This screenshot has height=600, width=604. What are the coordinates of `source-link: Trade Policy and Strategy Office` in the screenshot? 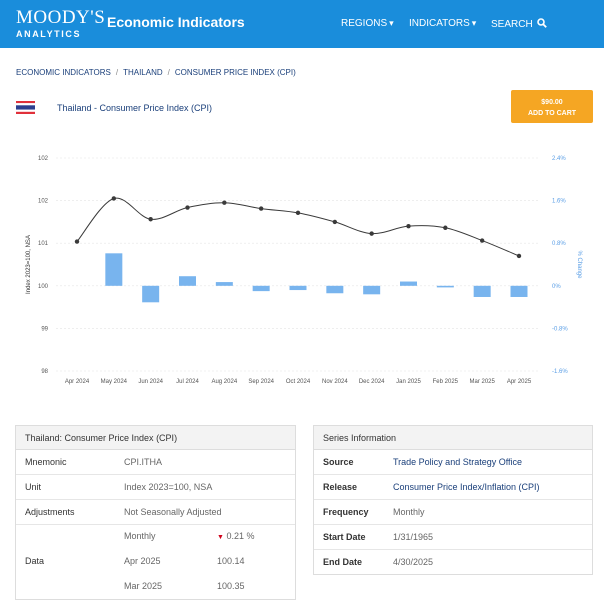 It's located at (458, 462).